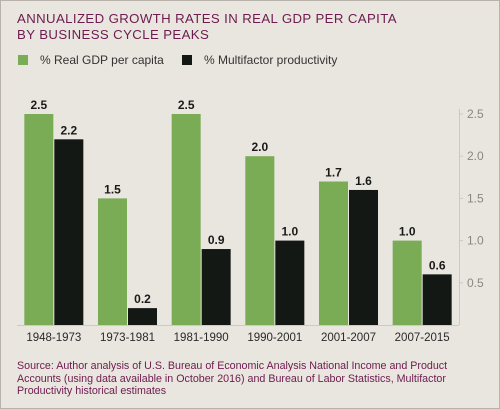 The width and height of the screenshot is (500, 409). Describe the element at coordinates (475, 283) in the screenshot. I see `y-tick-label: 0.5` at that location.